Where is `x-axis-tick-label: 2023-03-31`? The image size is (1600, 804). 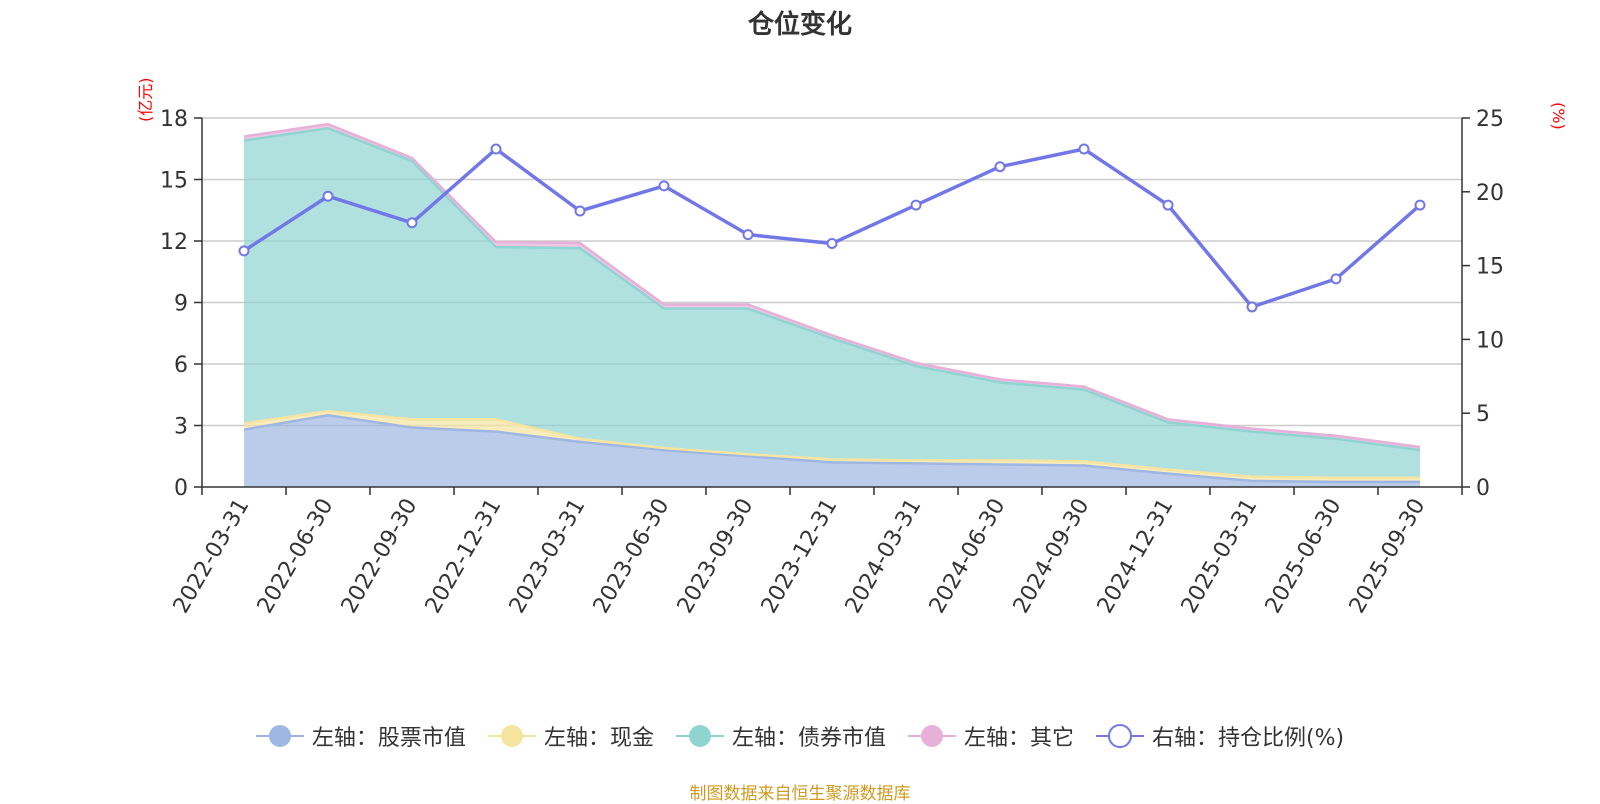
x-axis-tick-label: 2023-03-31 is located at coordinates (548, 556).